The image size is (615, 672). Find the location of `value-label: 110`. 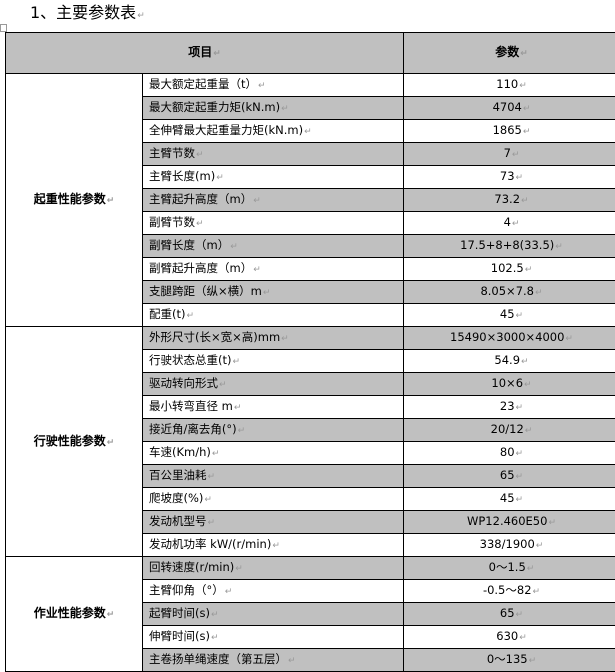

value-label: 110 is located at coordinates (511, 84).